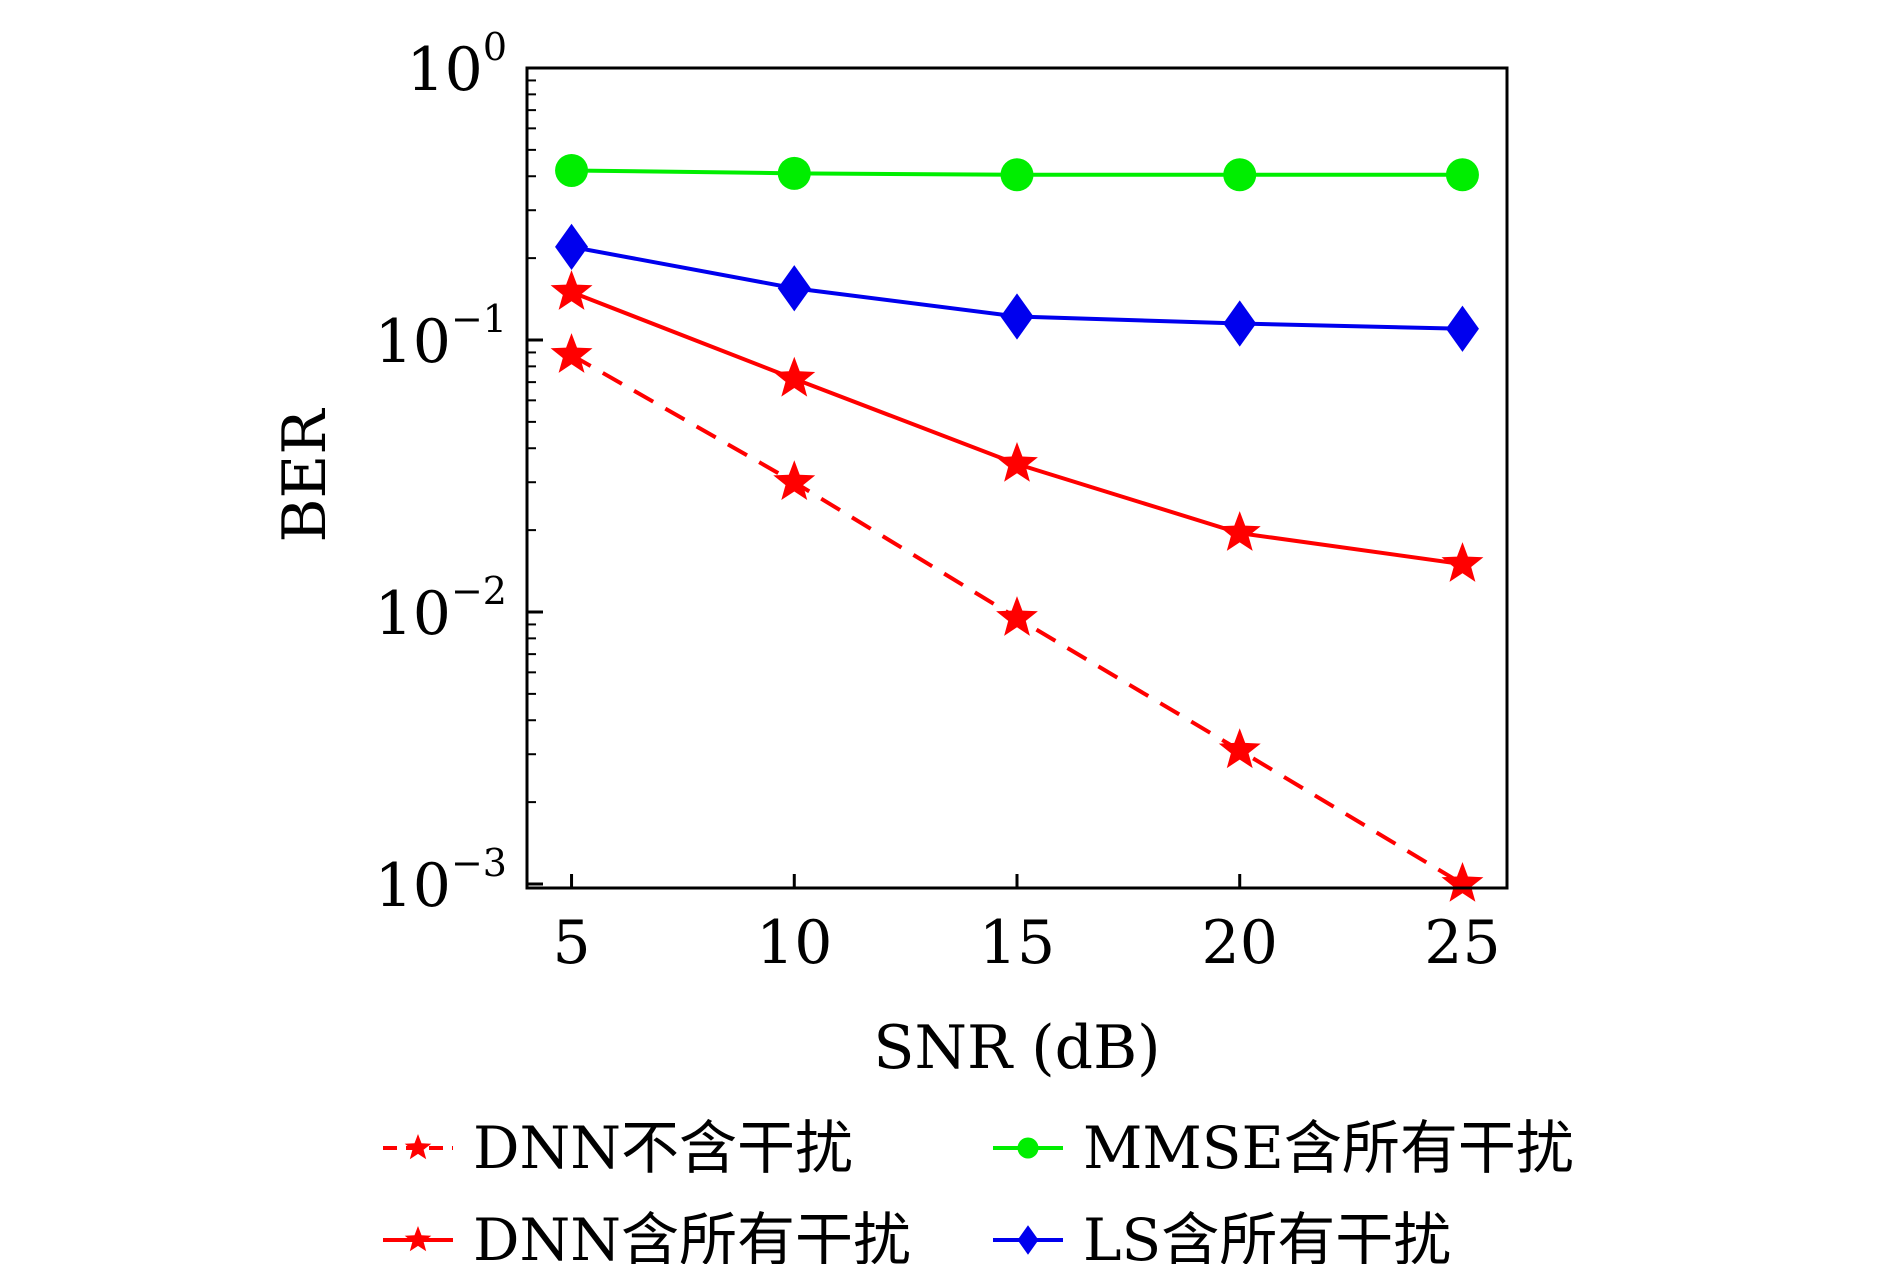 This screenshot has width=1890, height=1269. What do you see at coordinates (1267, 1235) in the screenshot?
I see `legend-label: LS含所有干扰` at bounding box center [1267, 1235].